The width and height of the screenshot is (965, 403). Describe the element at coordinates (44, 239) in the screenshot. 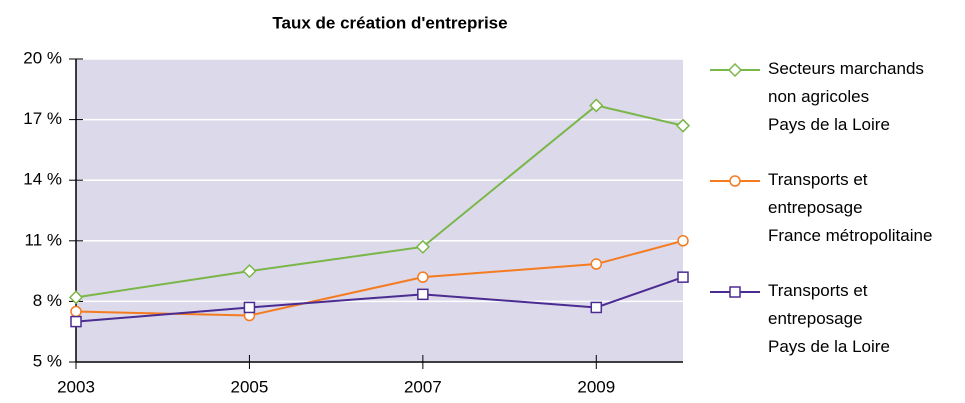

I see `y-tick-label: 11 %` at that location.